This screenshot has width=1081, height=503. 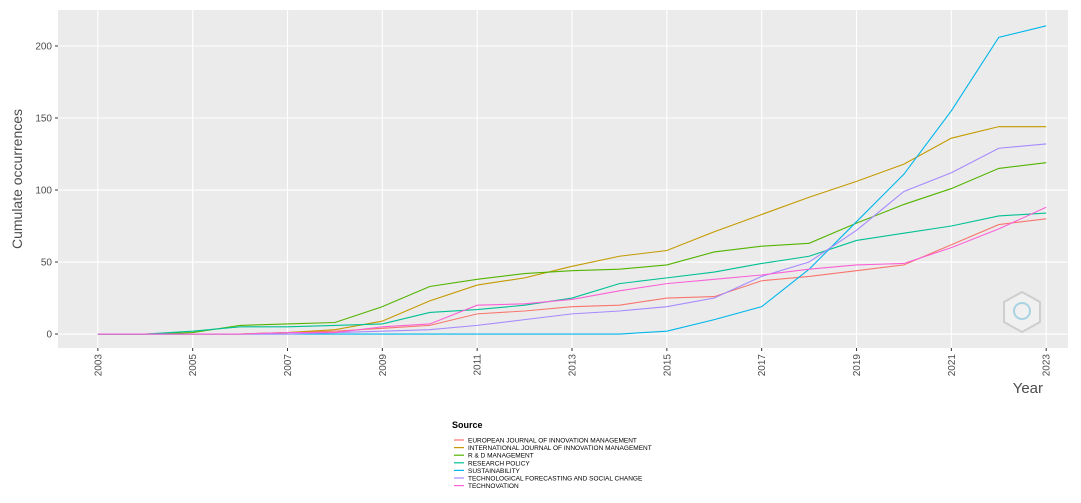 I want to click on legend-label: RESEARCH POLICY, so click(x=499, y=463).